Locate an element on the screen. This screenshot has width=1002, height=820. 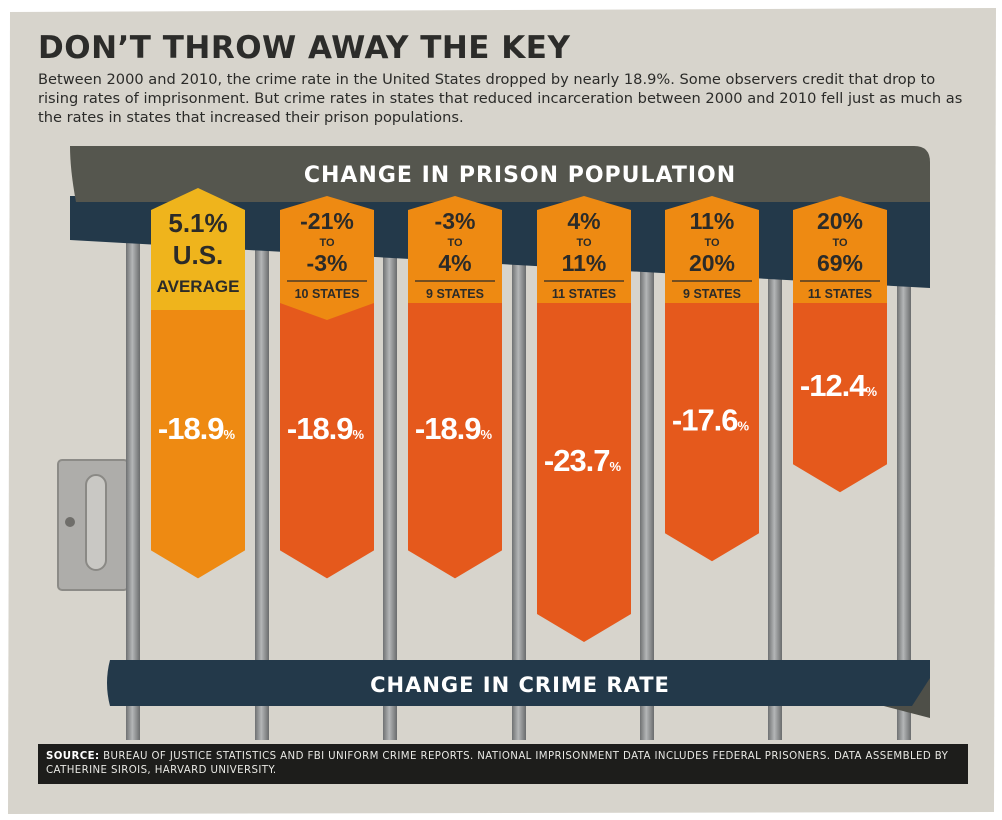
lock-handle is located at coordinates (96, 522).